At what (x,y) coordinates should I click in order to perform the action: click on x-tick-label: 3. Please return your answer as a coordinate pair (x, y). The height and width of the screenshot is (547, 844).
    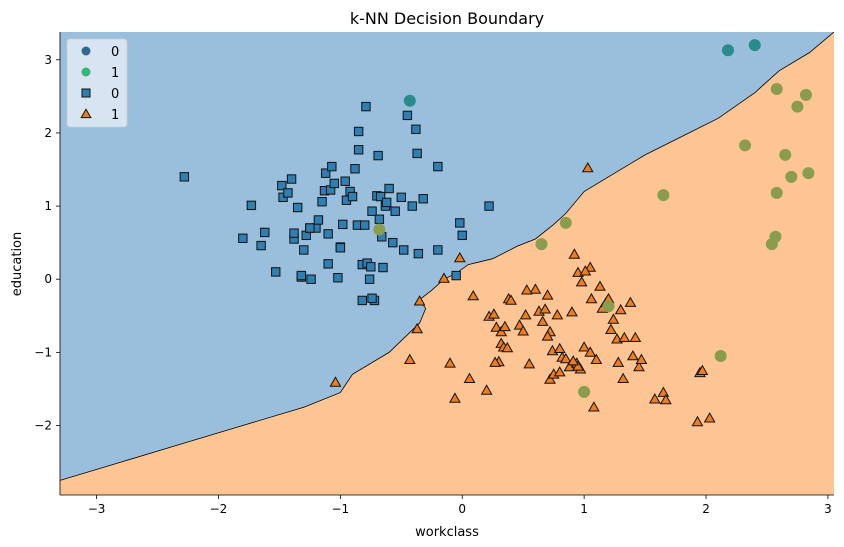
    Looking at the image, I should click on (828, 509).